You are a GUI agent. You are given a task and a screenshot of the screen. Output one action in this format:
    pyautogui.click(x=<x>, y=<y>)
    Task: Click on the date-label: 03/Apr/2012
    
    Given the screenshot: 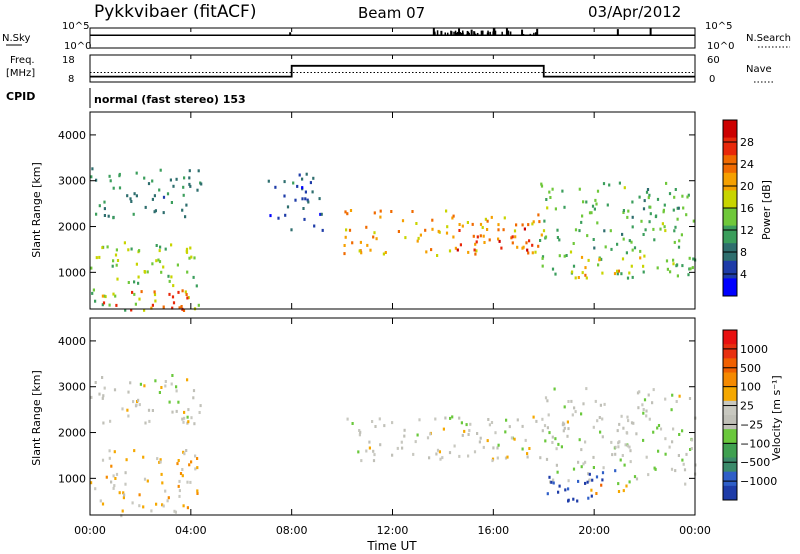 What is the action you would take?
    pyautogui.click(x=634, y=12)
    